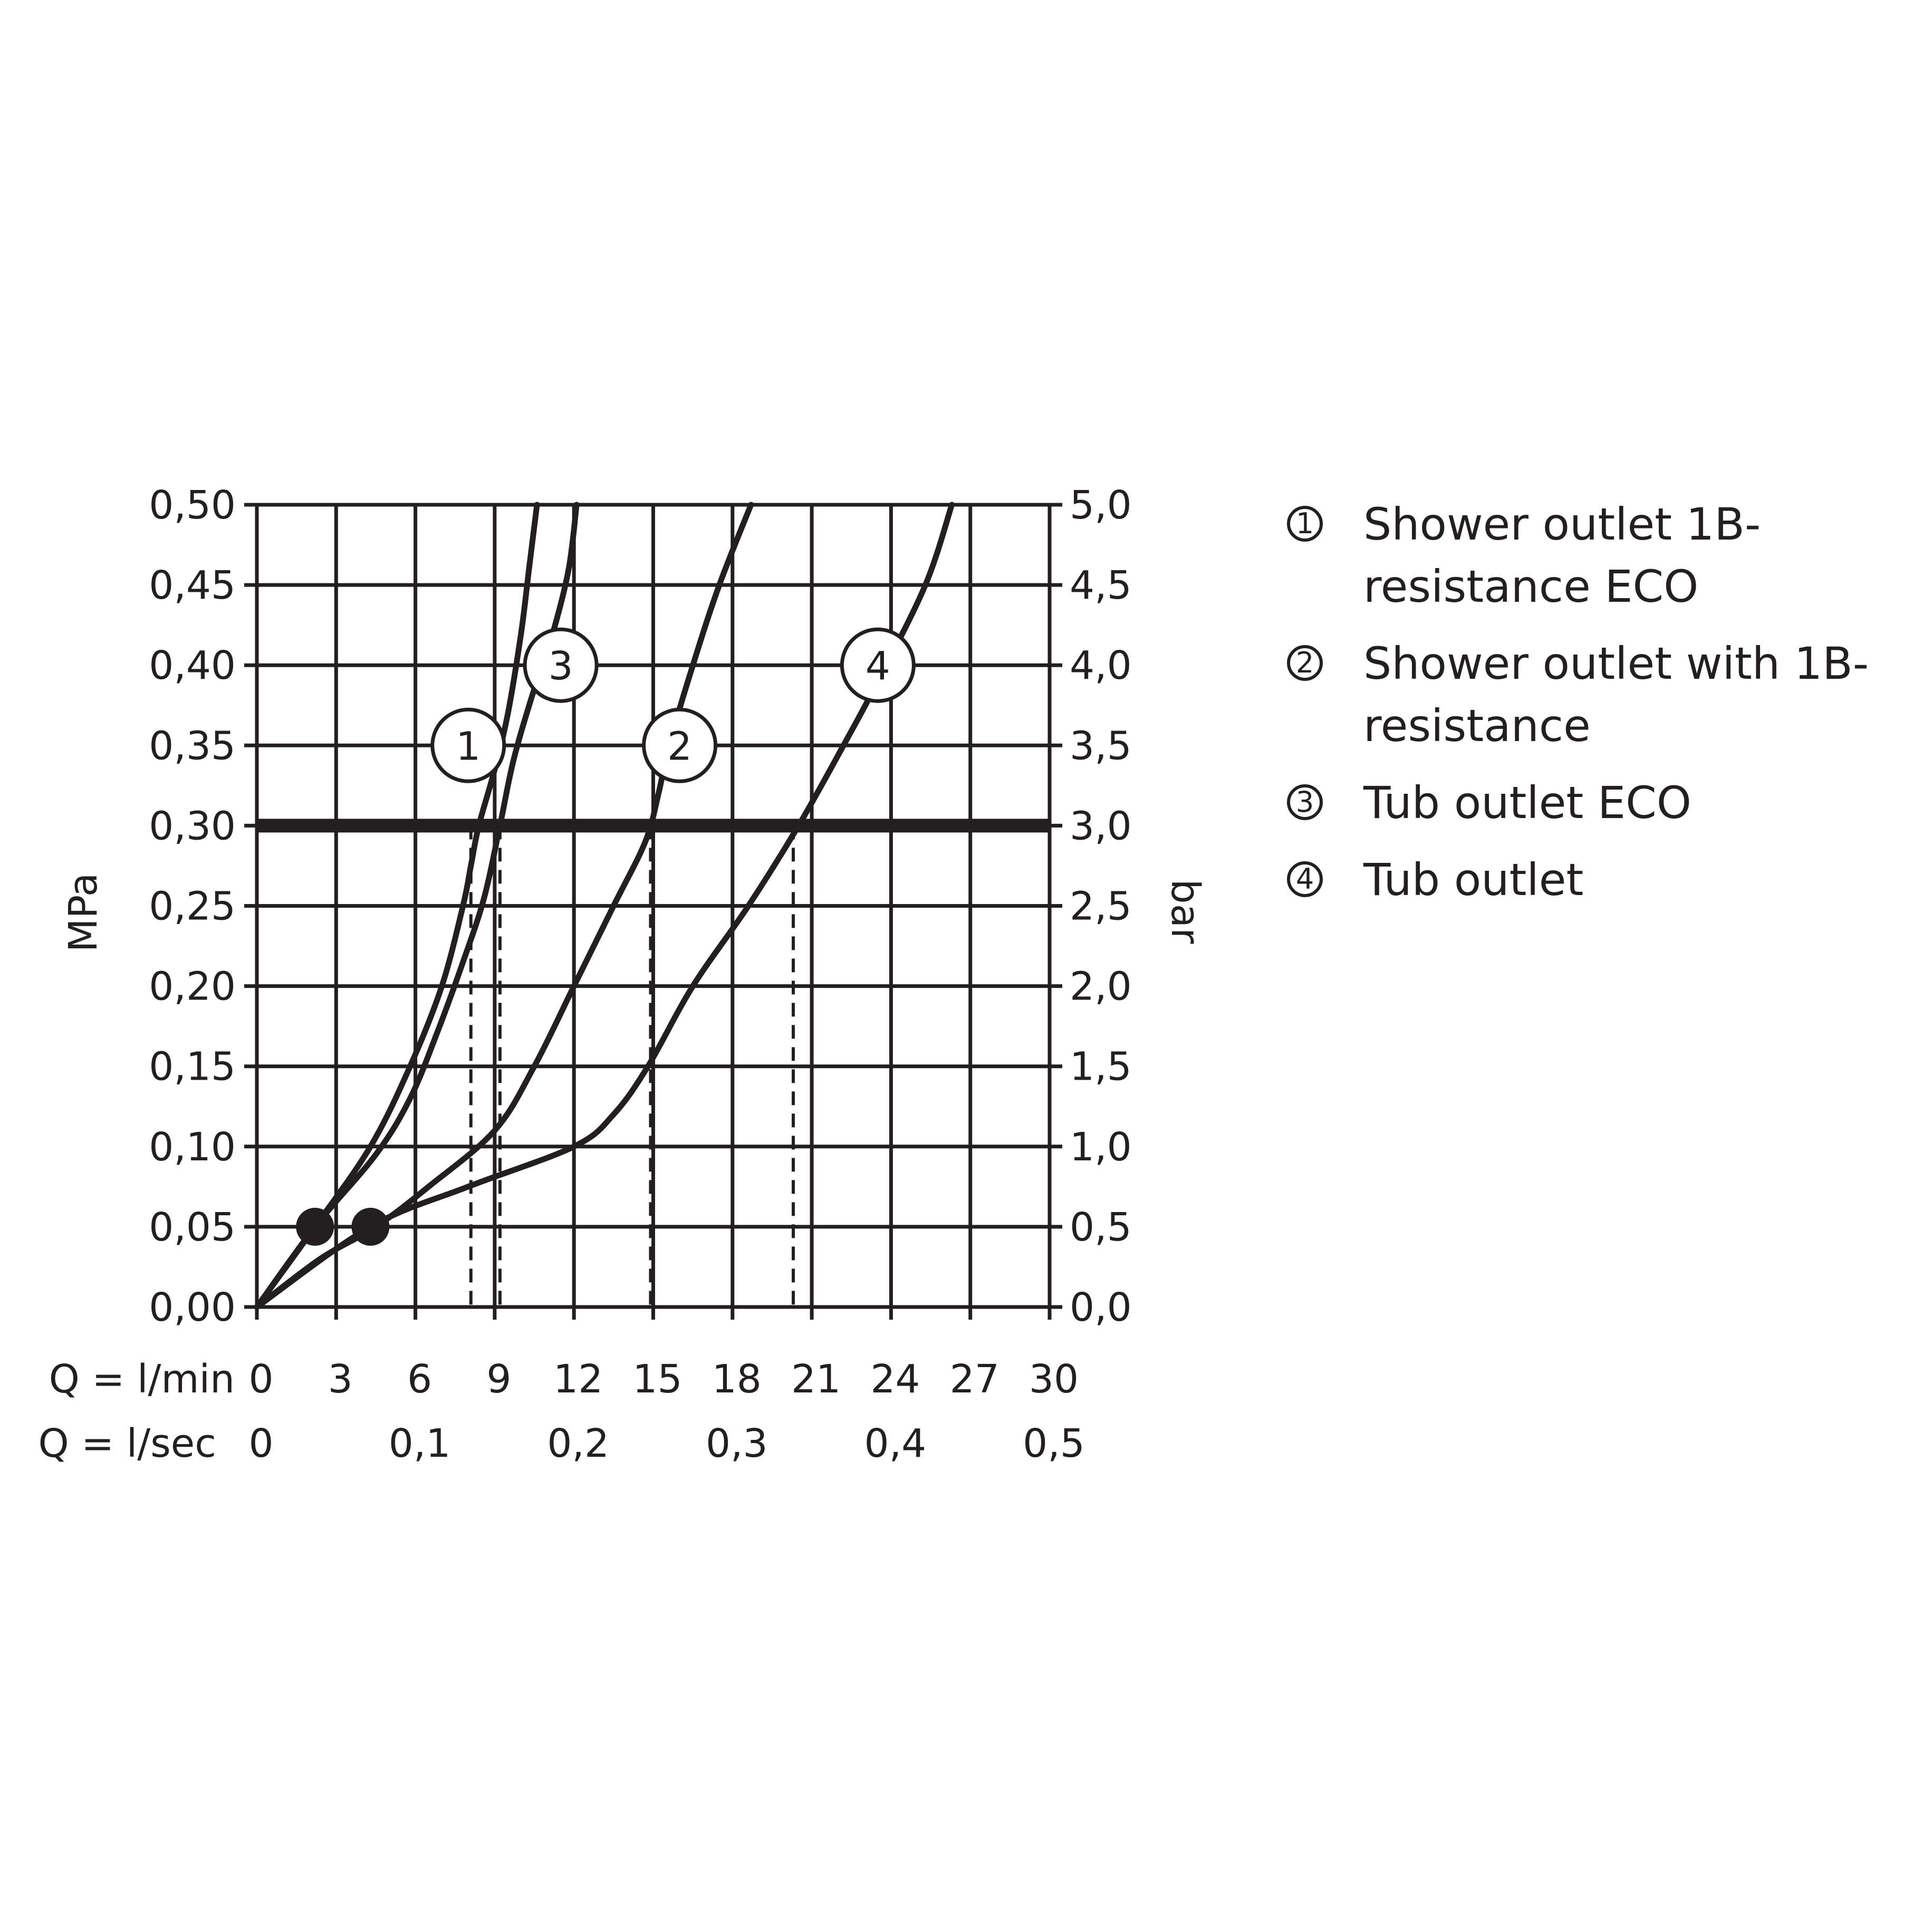 This screenshot has height=1932, width=1932. I want to click on y-tick-label-left: 0,15, so click(193, 1067).